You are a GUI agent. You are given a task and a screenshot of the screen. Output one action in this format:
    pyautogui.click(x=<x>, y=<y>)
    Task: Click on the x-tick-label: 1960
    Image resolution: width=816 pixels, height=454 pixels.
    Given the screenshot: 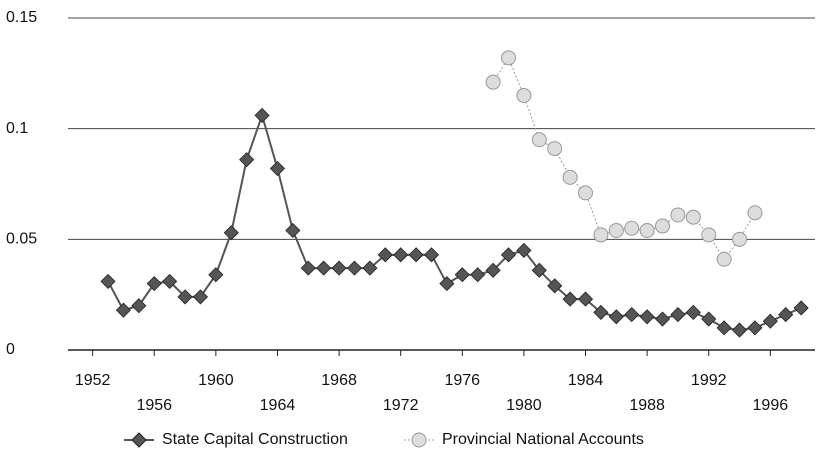 What is the action you would take?
    pyautogui.click(x=216, y=380)
    